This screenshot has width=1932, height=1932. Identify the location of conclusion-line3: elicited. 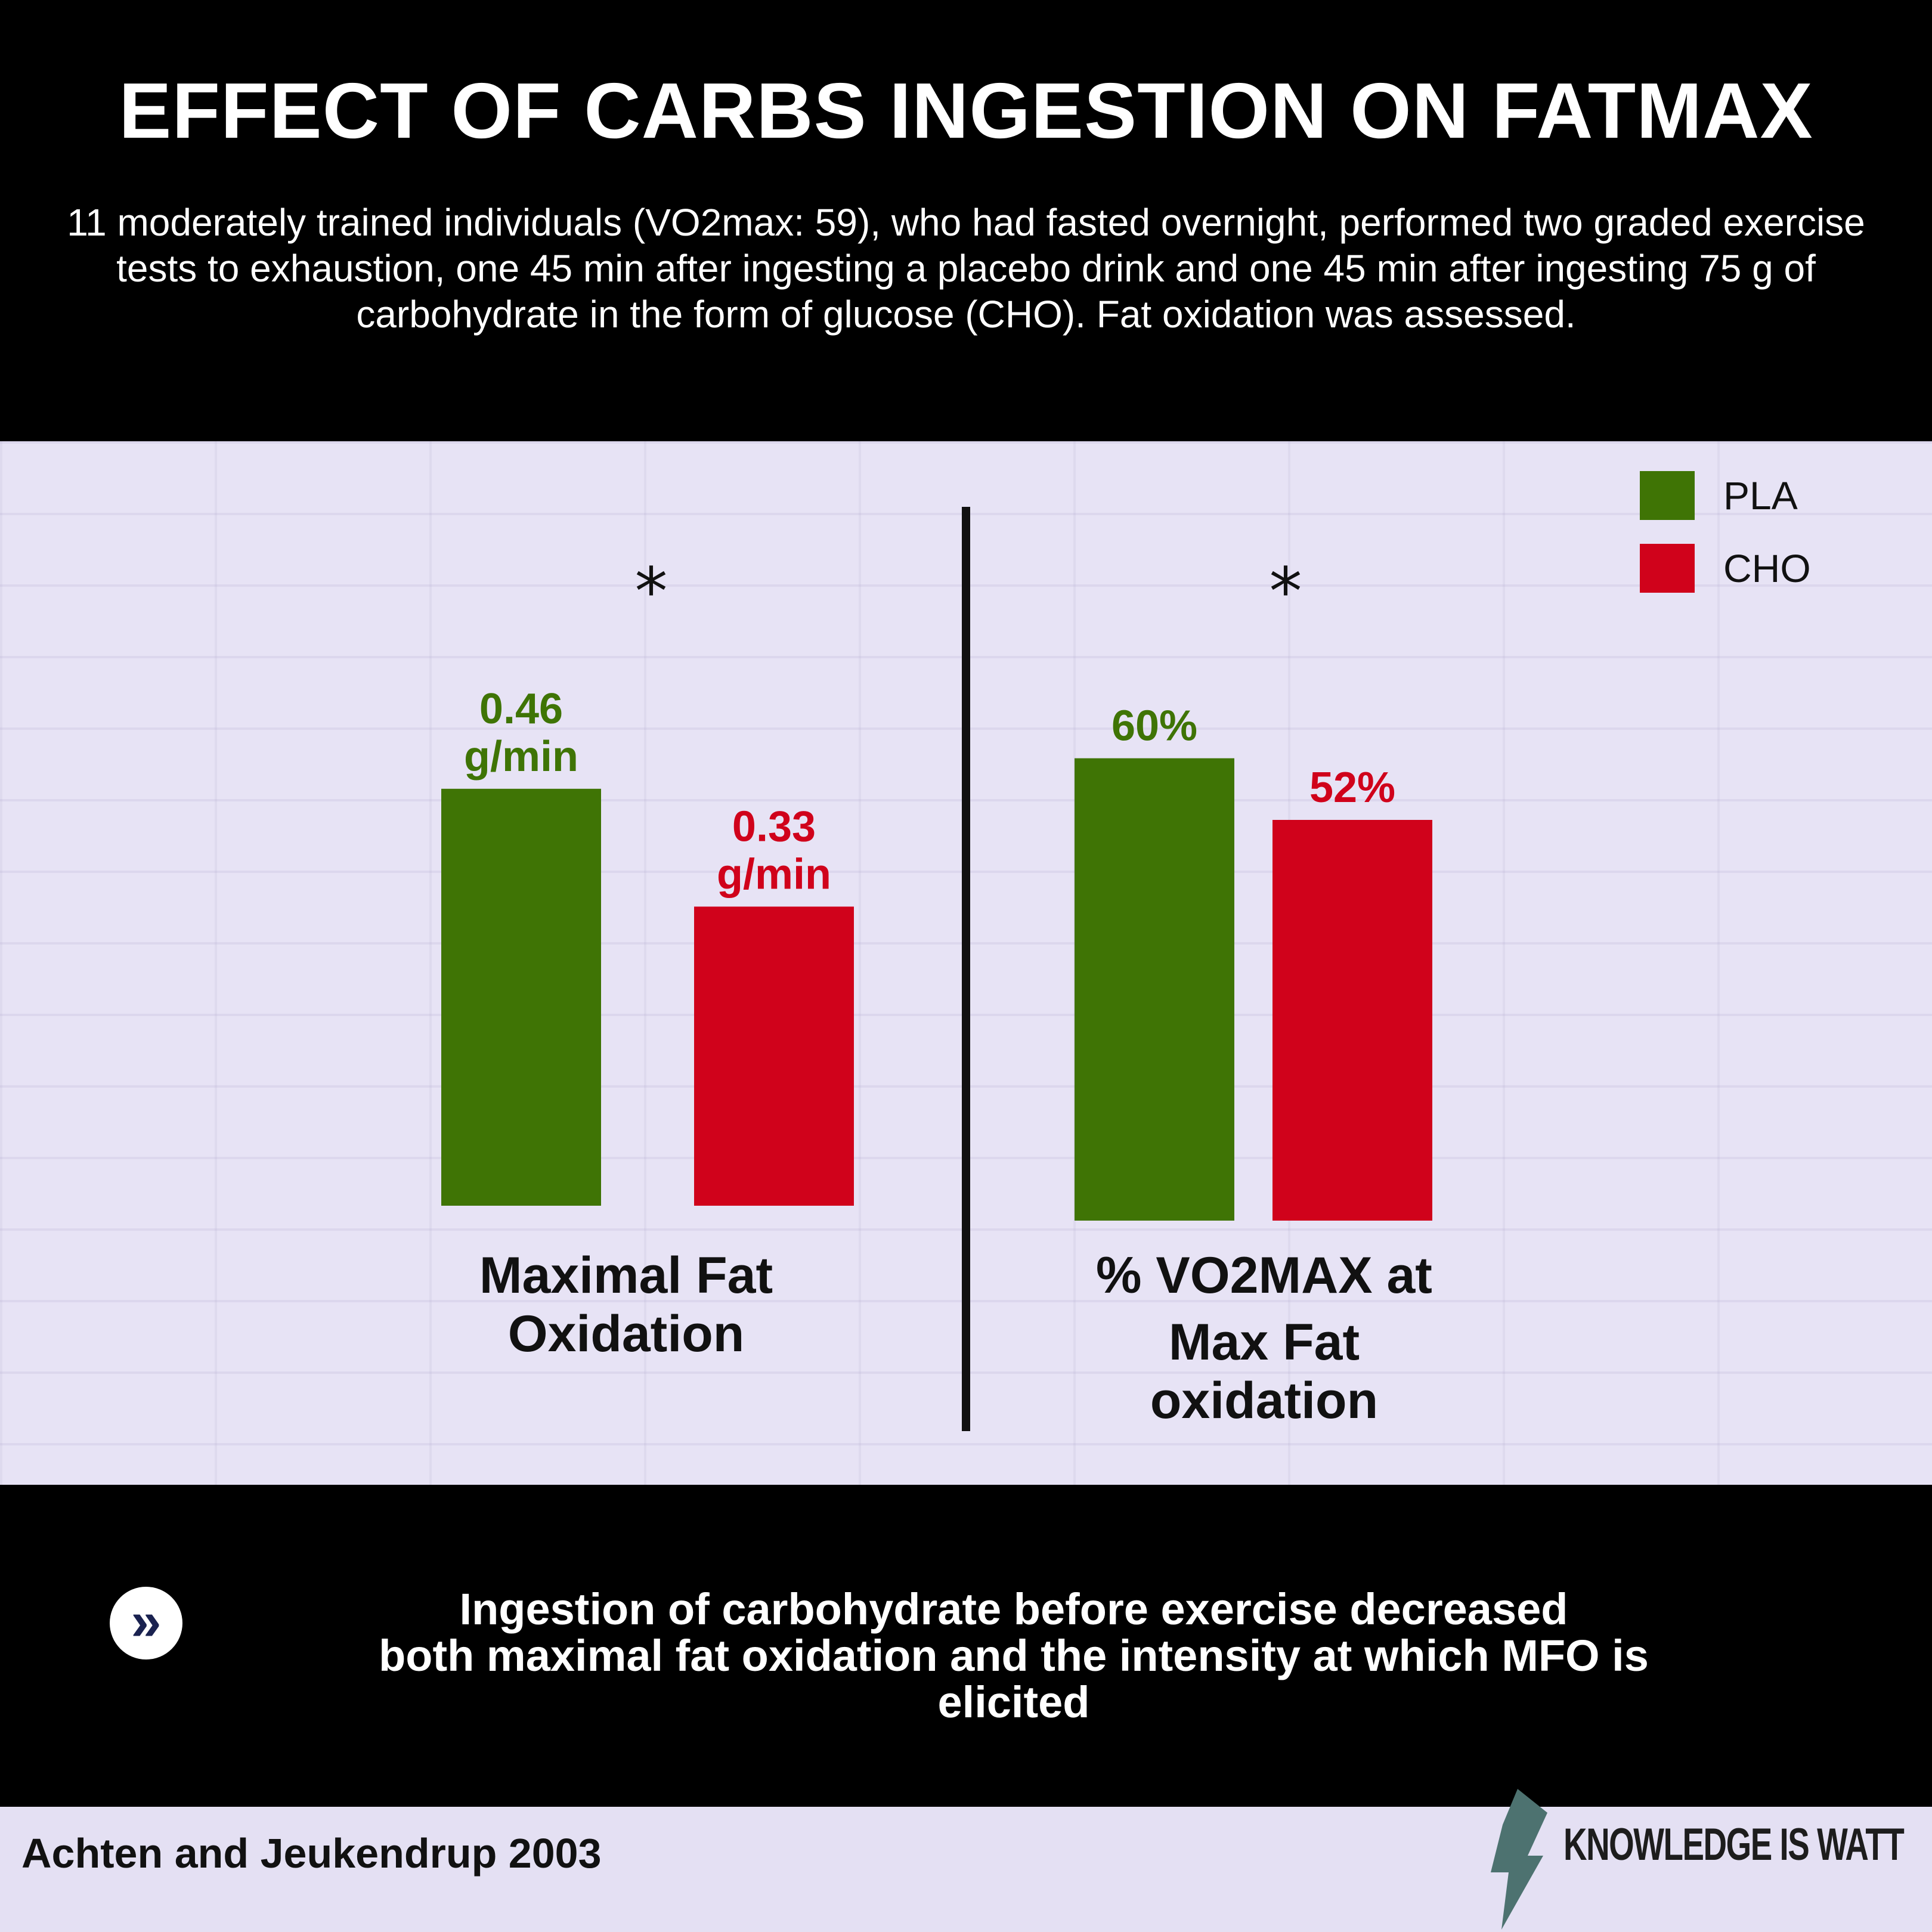
(1013, 1702).